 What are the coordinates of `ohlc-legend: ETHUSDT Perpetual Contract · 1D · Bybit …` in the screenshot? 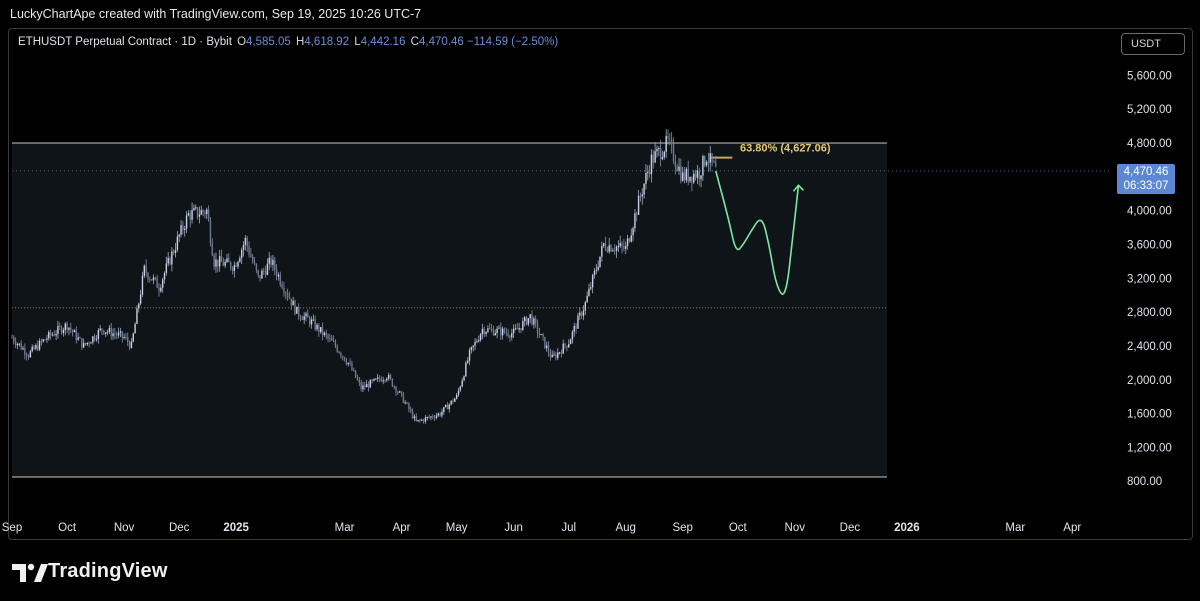 It's located at (288, 42).